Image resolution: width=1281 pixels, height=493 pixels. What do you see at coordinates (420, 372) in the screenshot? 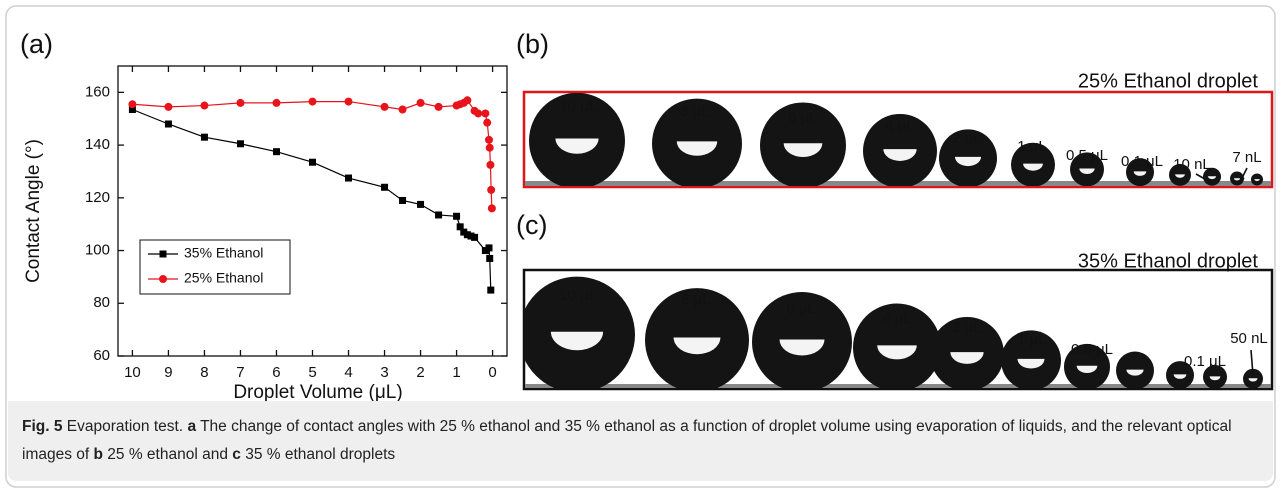
I see `x-tick-label: 2` at bounding box center [420, 372].